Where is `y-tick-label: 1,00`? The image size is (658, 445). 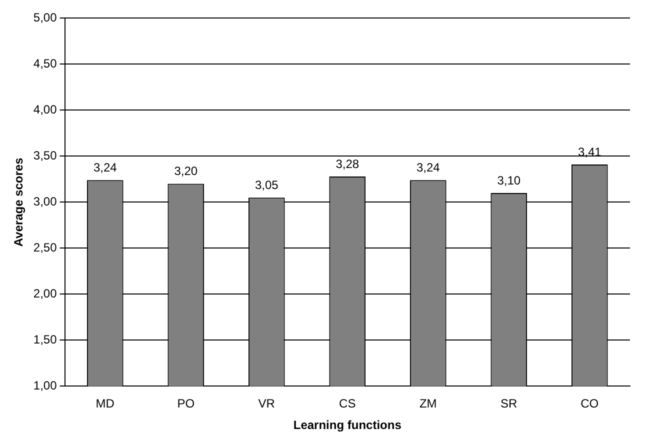 y-tick-label: 1,00 is located at coordinates (45, 385).